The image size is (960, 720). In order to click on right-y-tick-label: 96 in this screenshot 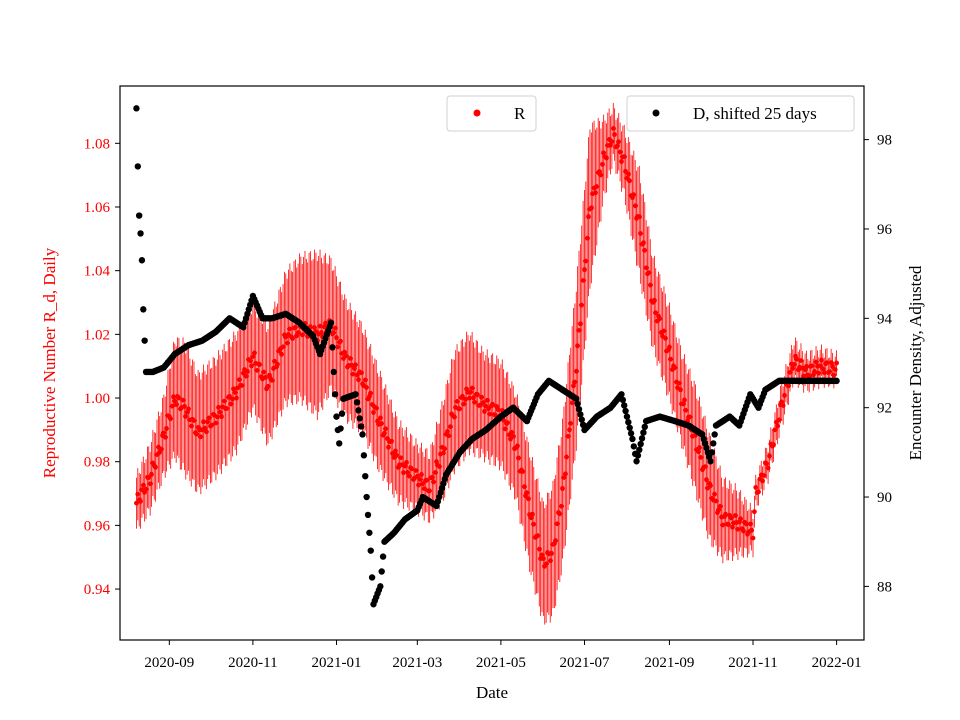, I will do `click(885, 230)`.